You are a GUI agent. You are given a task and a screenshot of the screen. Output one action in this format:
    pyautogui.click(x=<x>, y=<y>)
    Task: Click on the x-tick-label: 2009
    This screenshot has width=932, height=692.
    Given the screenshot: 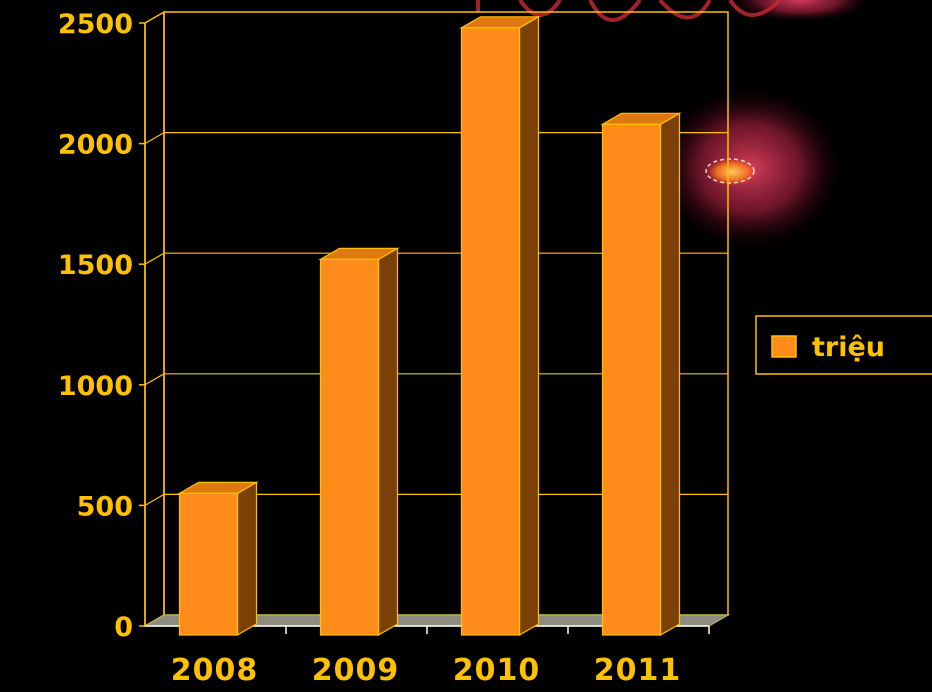 What is the action you would take?
    pyautogui.click(x=356, y=670)
    